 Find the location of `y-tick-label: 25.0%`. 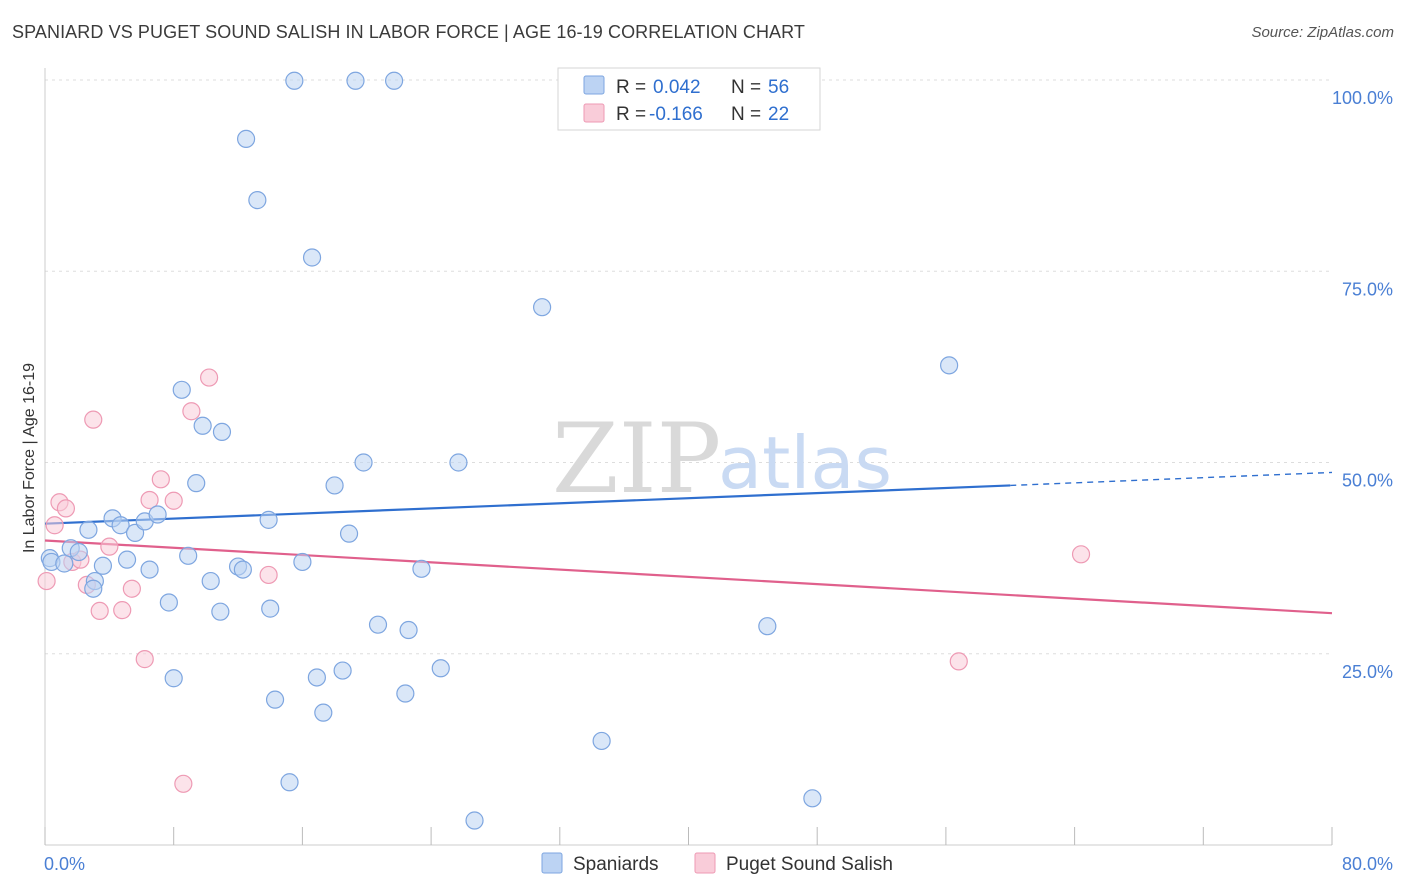

y-tick-label: 25.0% is located at coordinates (1367, 672).